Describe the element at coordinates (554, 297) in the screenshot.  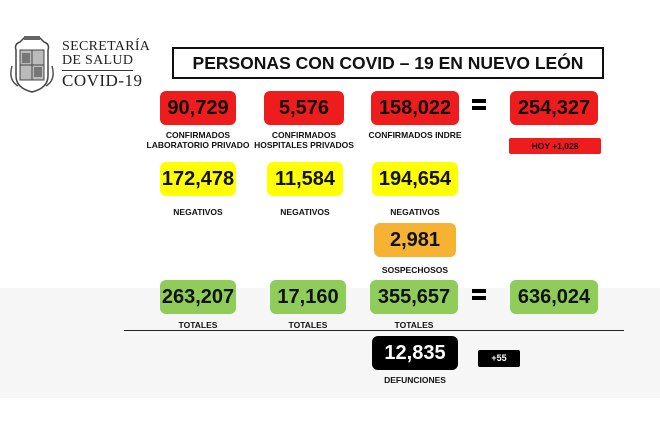
I see `totales-grand-total-value: 636,024` at that location.